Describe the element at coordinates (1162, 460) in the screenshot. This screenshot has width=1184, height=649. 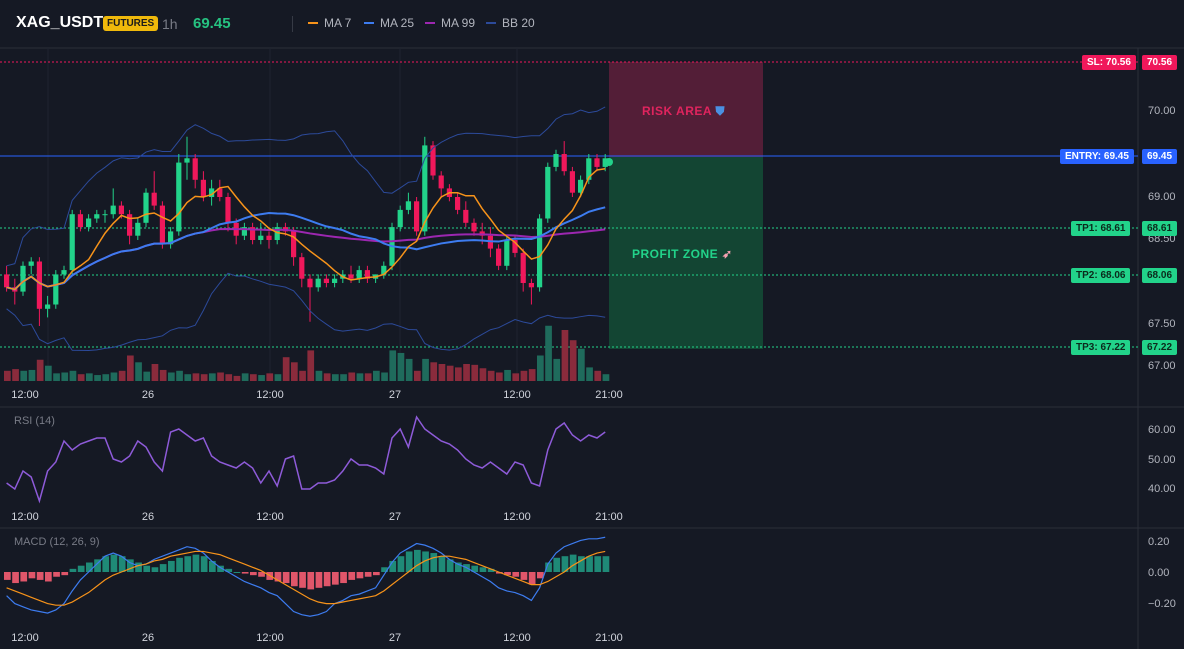
I see `rsi-tick-label: 50.00` at that location.